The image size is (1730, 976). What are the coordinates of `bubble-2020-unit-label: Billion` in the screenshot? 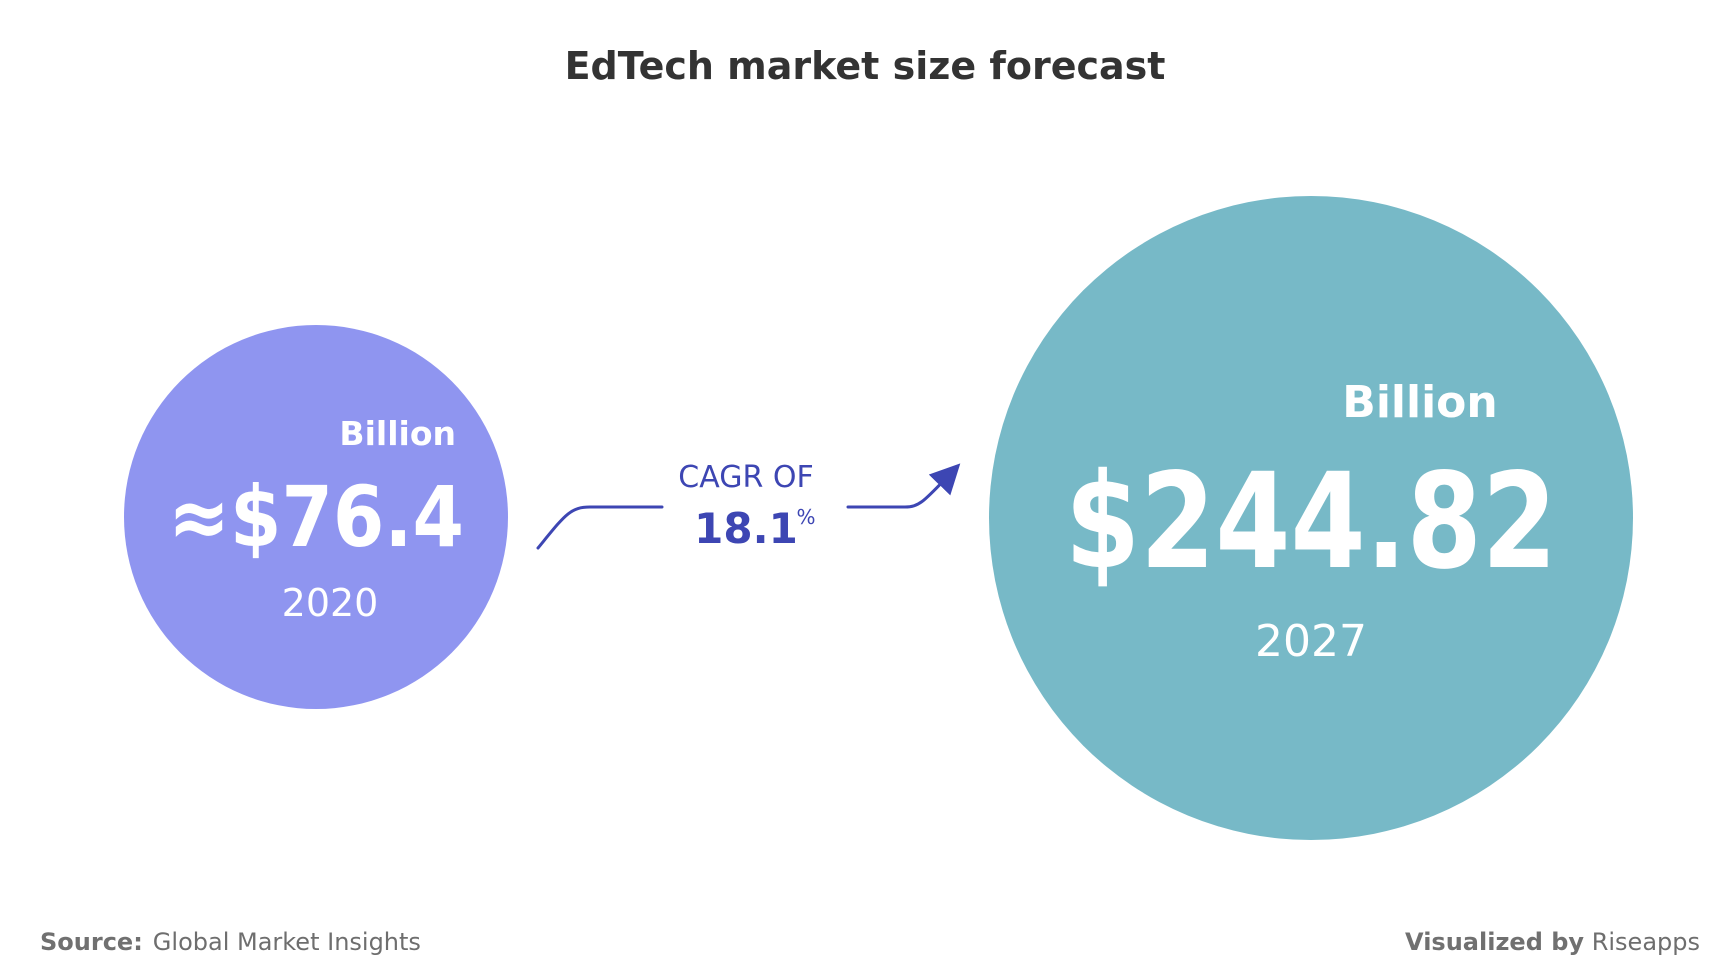 It's located at (397, 433).